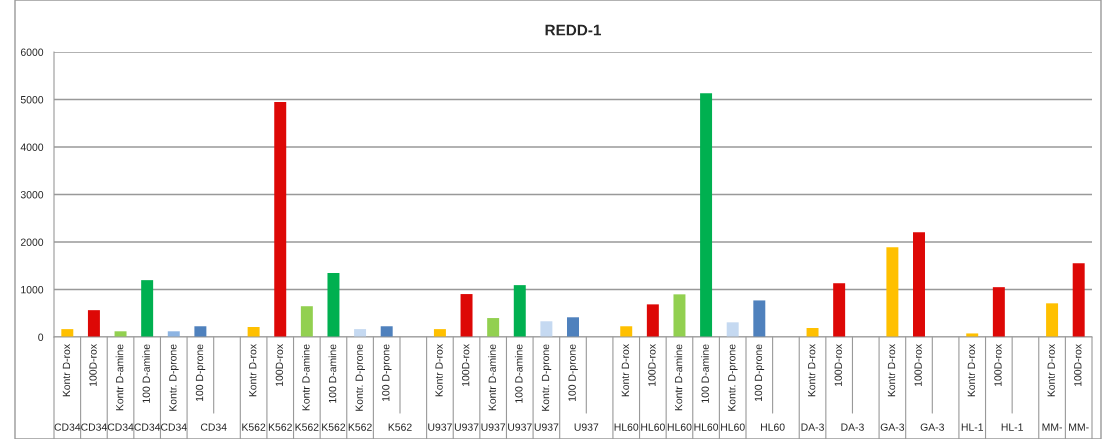  What do you see at coordinates (32, 100) in the screenshot?
I see `y-tick-label: 5000` at bounding box center [32, 100].